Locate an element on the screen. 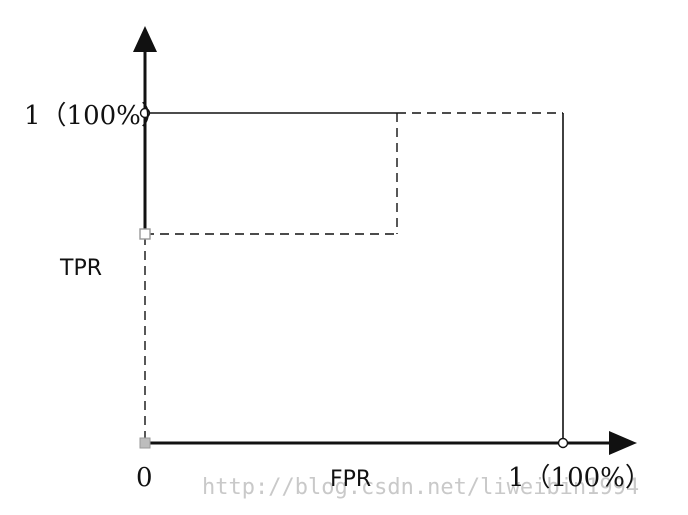 Image resolution: width=688 pixels, height=515 pixels. y-max-label: 1（100%） is located at coordinates (95, 116).